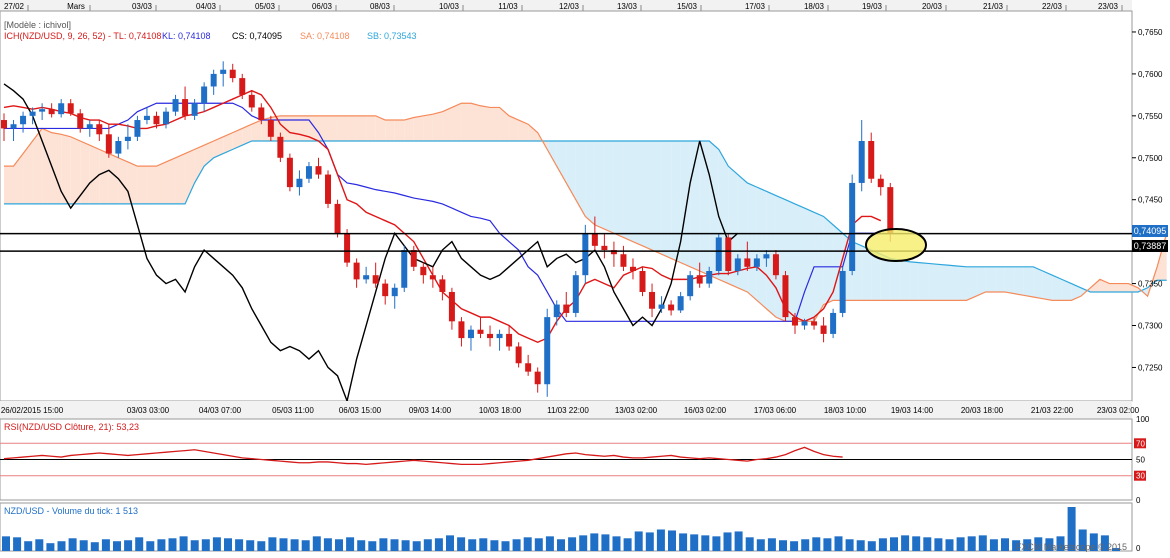 This screenshot has width=1170, height=558. Describe the element at coordinates (705, 410) in the screenshot. I see `bottom-date-label: 16/03 02:00` at that location.